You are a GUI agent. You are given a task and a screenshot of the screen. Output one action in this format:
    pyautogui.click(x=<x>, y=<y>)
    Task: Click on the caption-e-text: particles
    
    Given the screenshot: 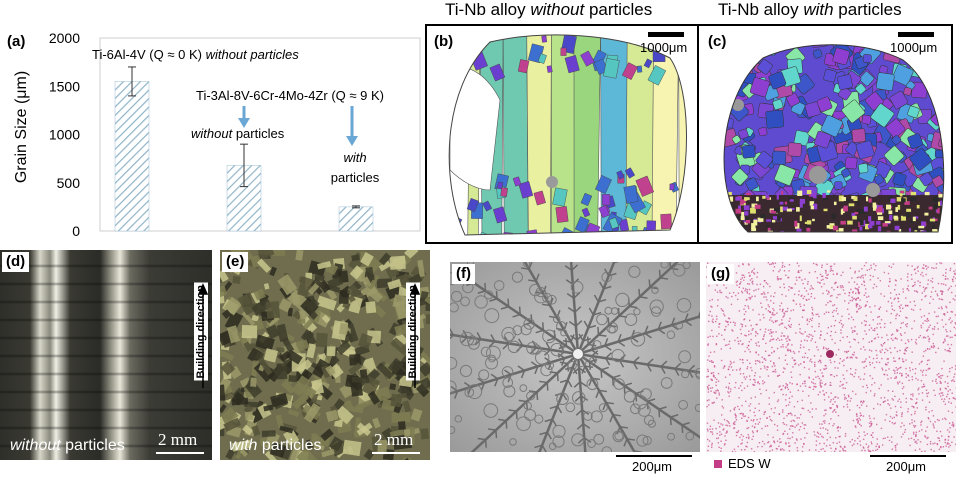 What is the action you would take?
    pyautogui.click(x=289, y=445)
    